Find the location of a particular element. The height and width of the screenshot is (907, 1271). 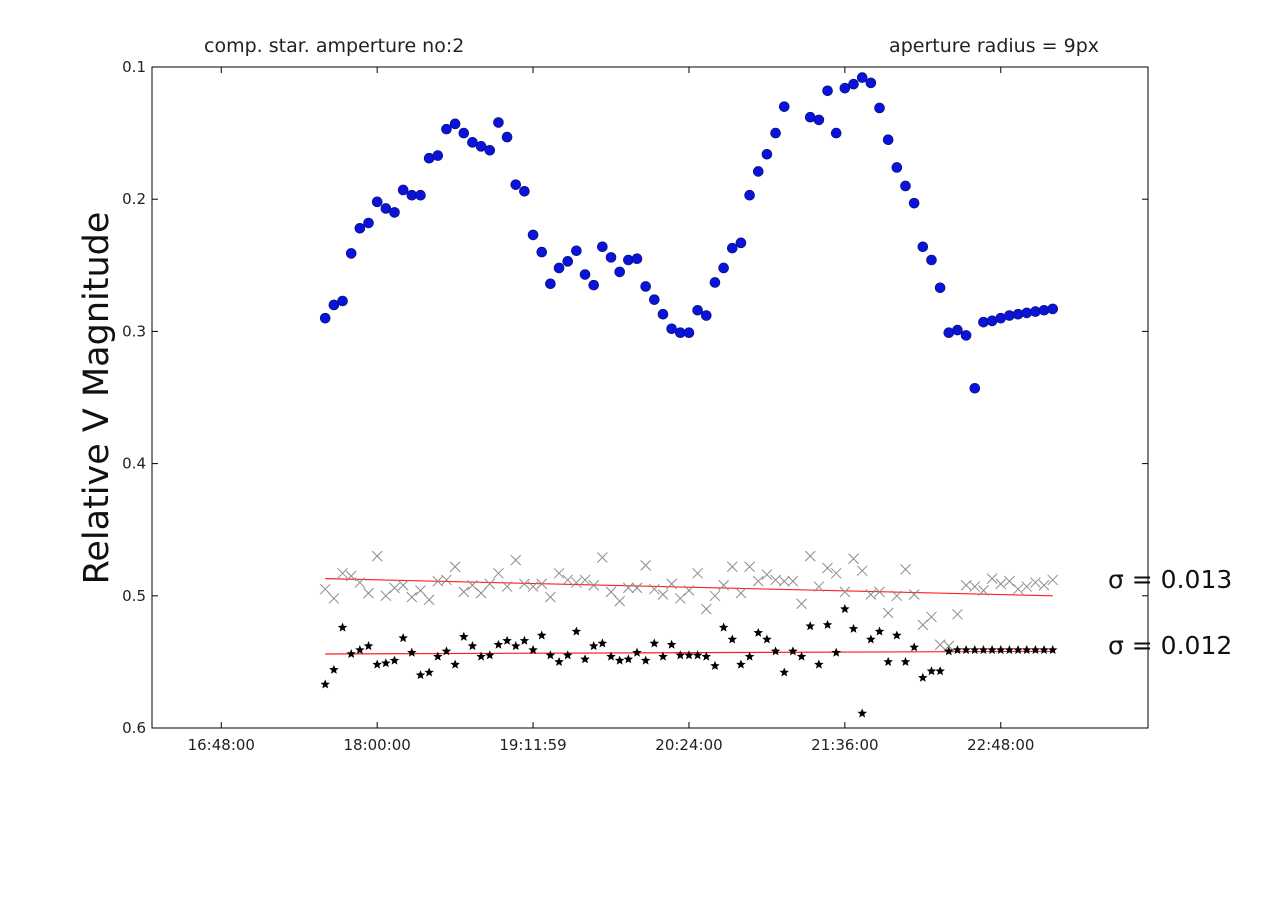

sigma-annotation-check: σ = 0.013 is located at coordinates (1170, 579).